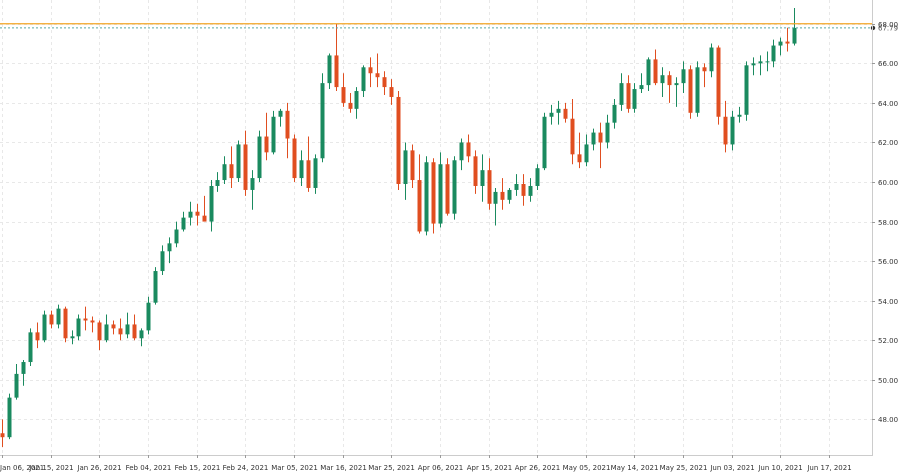 The image size is (900, 475). What do you see at coordinates (888, 420) in the screenshot?
I see `y-tick-label: 48.00` at bounding box center [888, 420].